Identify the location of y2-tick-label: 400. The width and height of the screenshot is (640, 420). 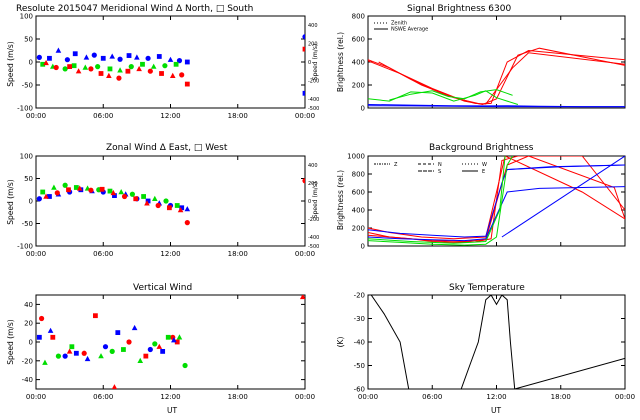
(313, 26).